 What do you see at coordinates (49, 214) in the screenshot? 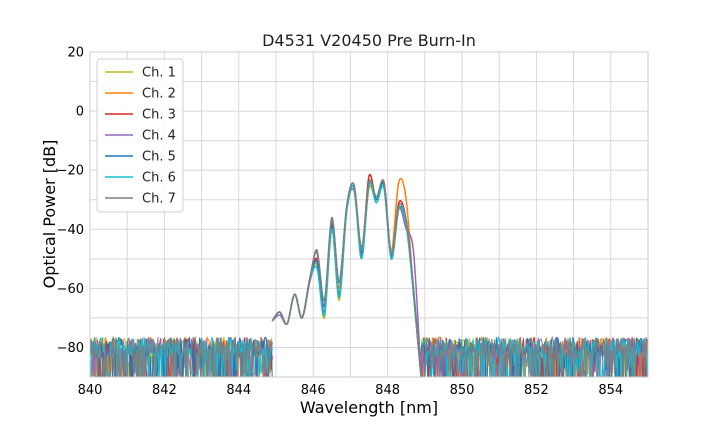
I see `y-axis-label: Optical Power [dB]` at bounding box center [49, 214].